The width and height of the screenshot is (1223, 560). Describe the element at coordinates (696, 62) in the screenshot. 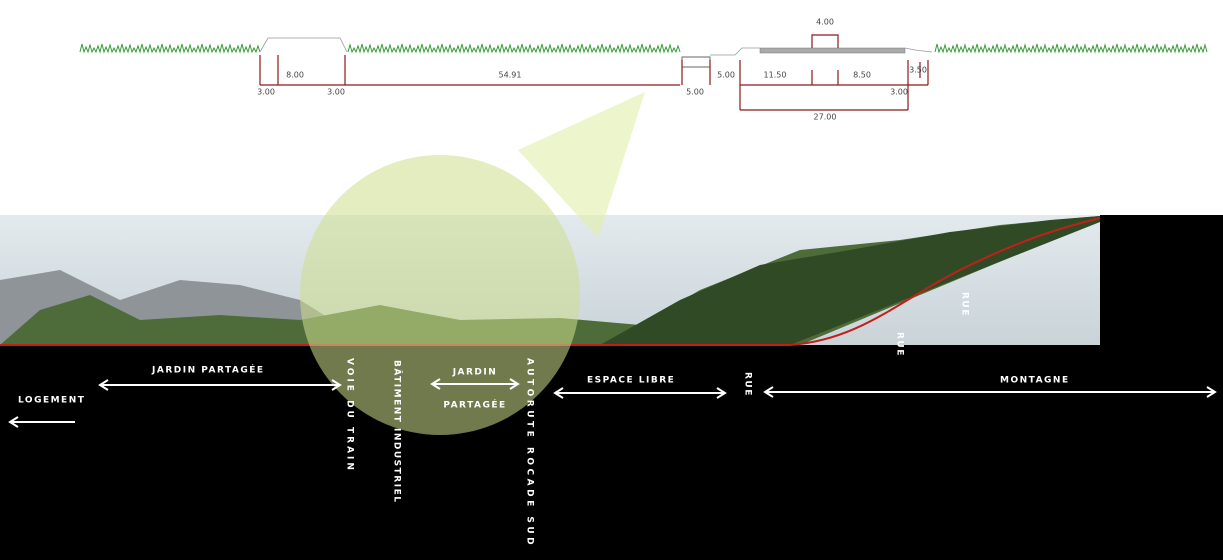

I see `curb` at that location.